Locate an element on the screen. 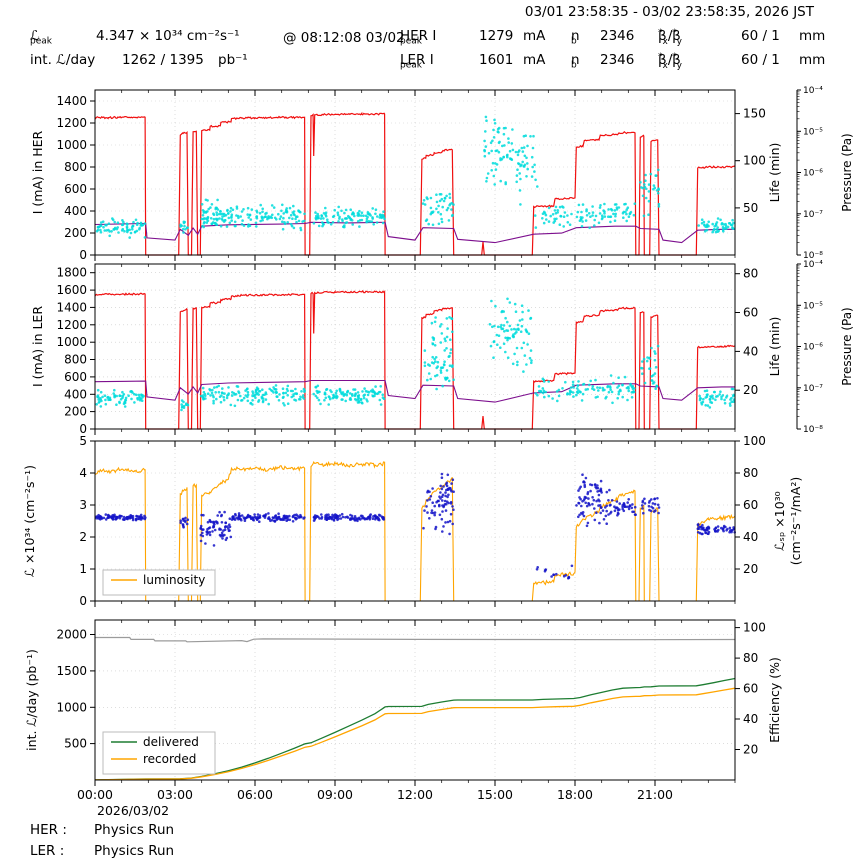 This screenshot has height=864, width=864. her-current-ylabel: I (mA) in HER is located at coordinates (37, 172).